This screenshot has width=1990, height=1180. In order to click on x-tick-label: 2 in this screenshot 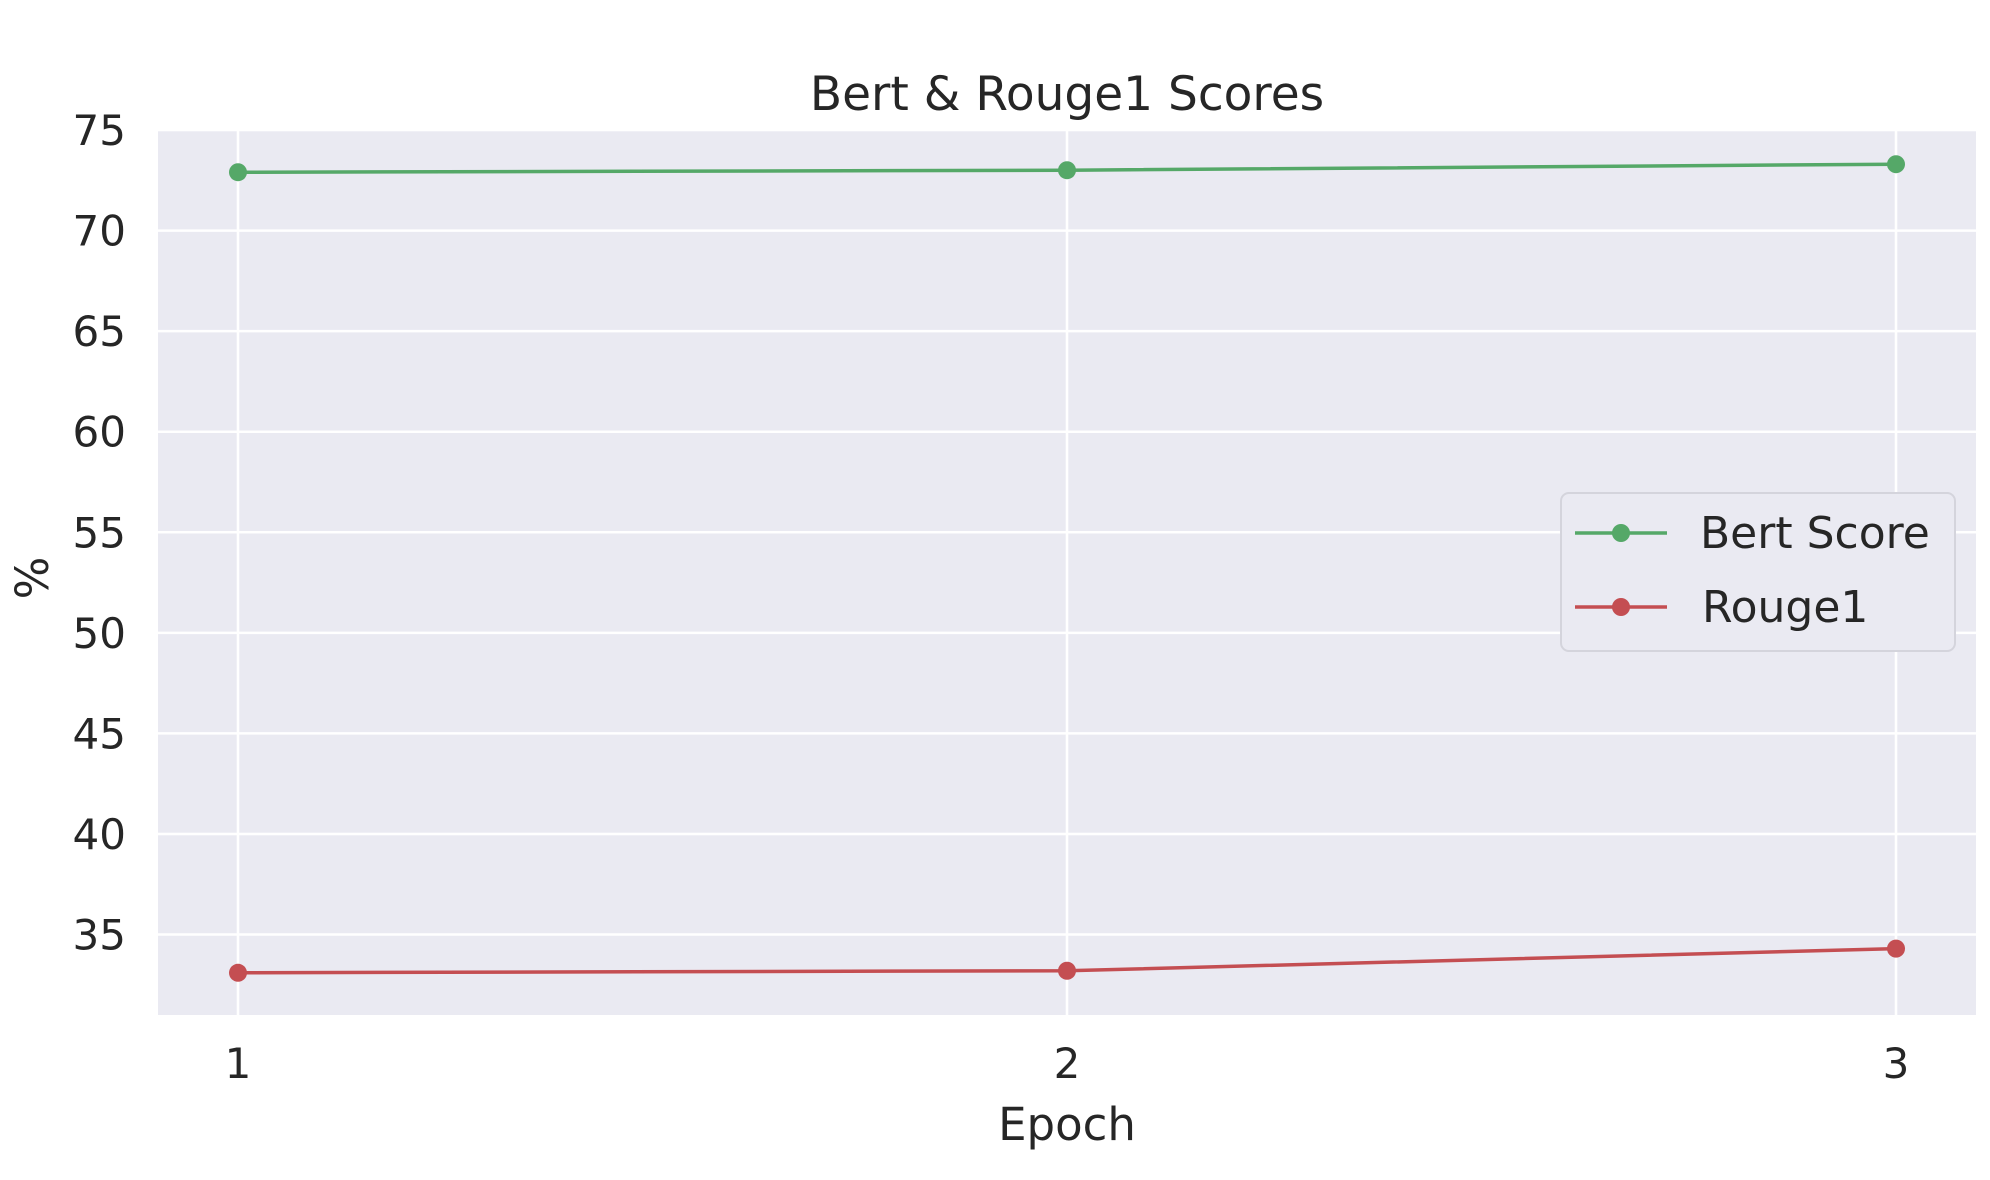, I will do `click(1067, 1063)`.